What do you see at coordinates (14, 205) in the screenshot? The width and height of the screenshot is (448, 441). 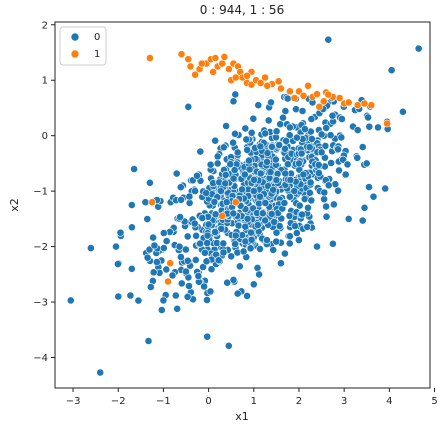 I see `y-axis-title: x2` at bounding box center [14, 205].